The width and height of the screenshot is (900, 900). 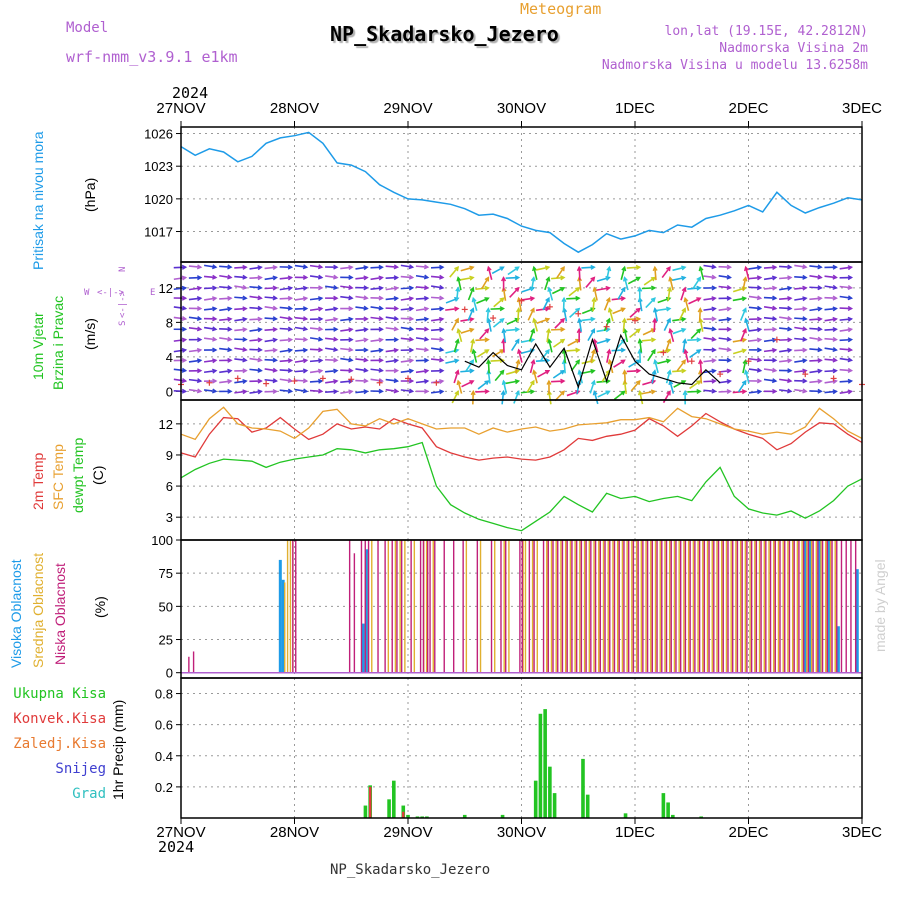 I want to click on x-label-top: 1DEC, so click(x=635, y=108).